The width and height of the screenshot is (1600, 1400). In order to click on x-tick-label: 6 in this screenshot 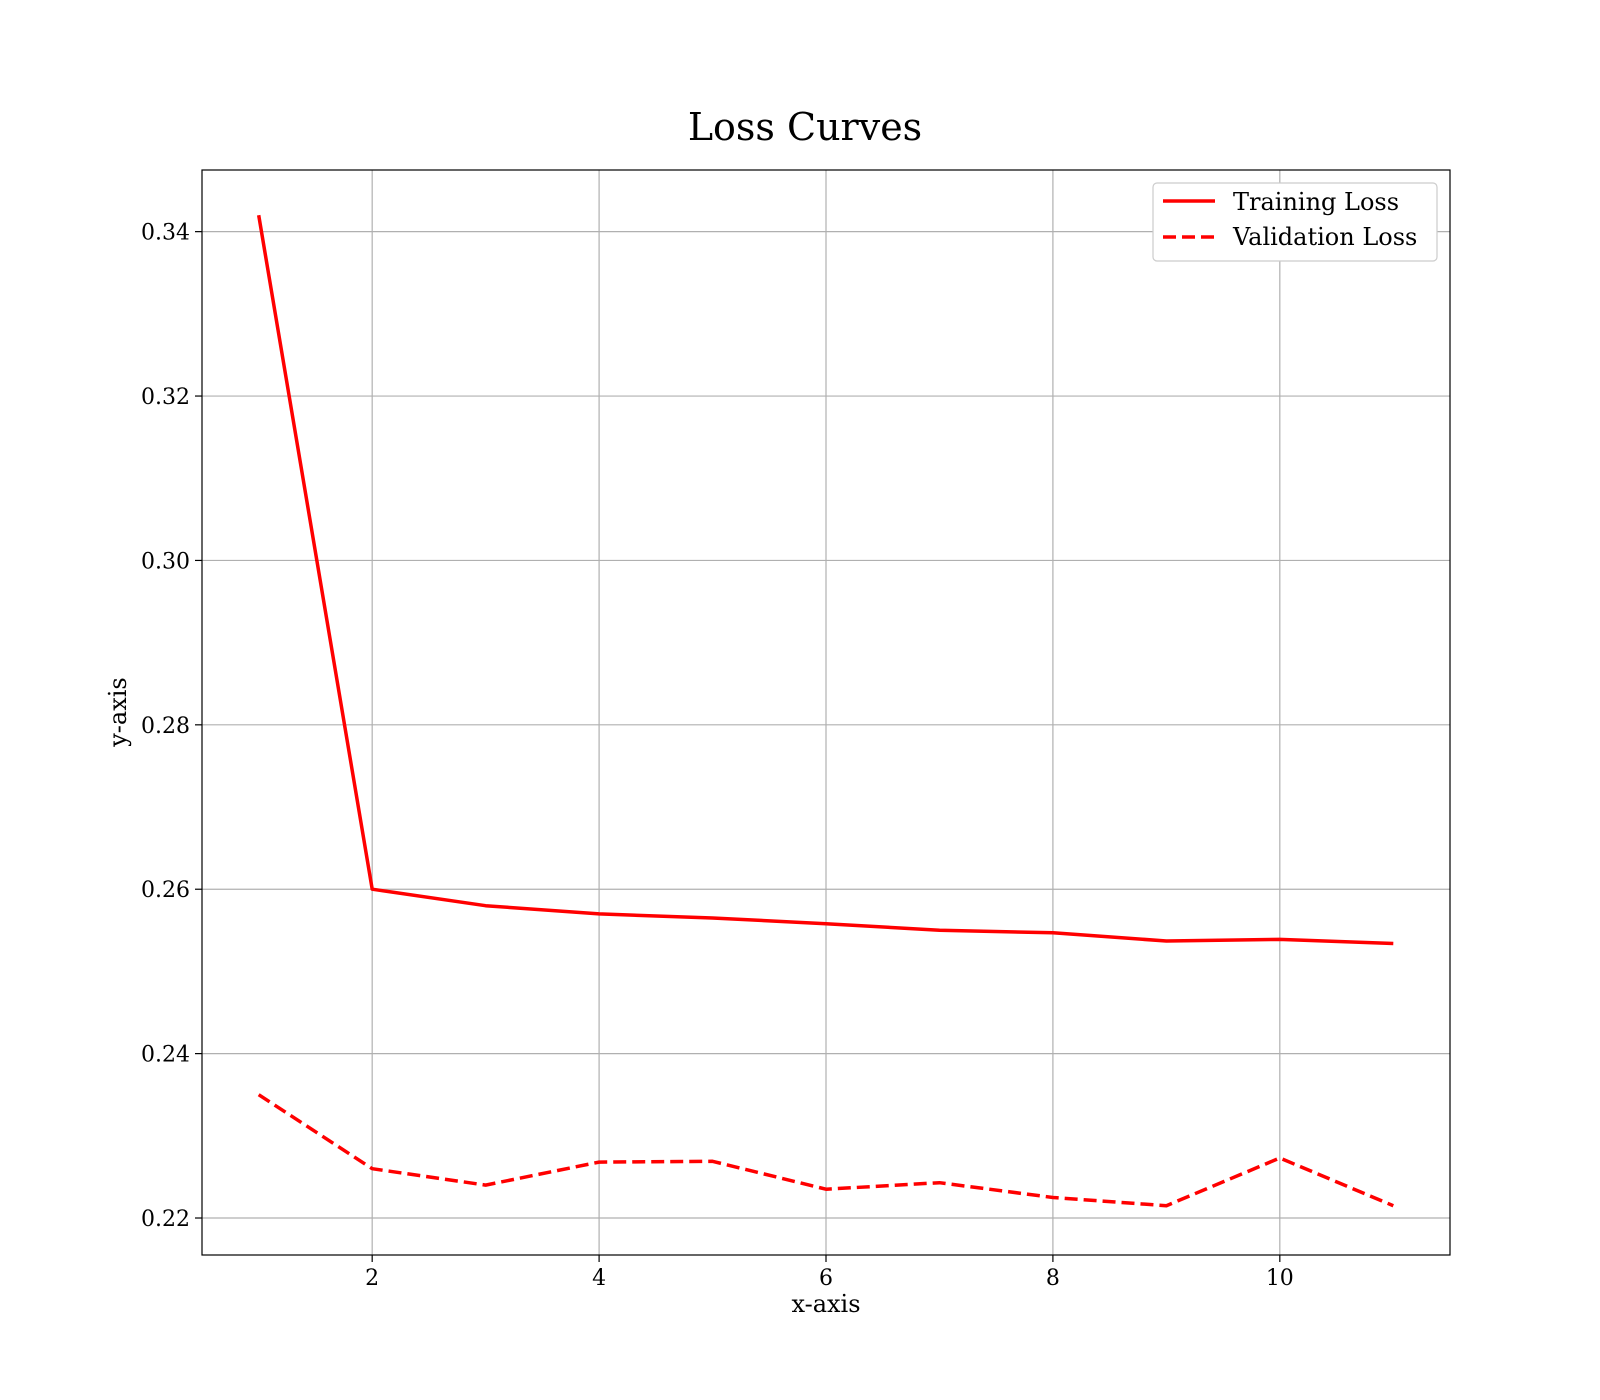, I will do `click(826, 1278)`.